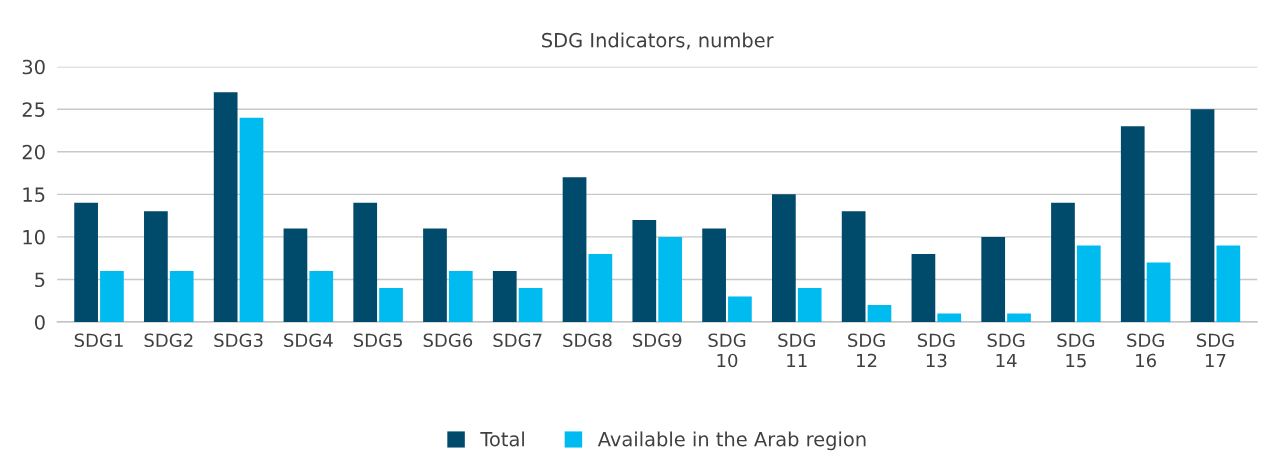 This screenshot has height=460, width=1270. I want to click on y-tick-label: 15, so click(34, 195).